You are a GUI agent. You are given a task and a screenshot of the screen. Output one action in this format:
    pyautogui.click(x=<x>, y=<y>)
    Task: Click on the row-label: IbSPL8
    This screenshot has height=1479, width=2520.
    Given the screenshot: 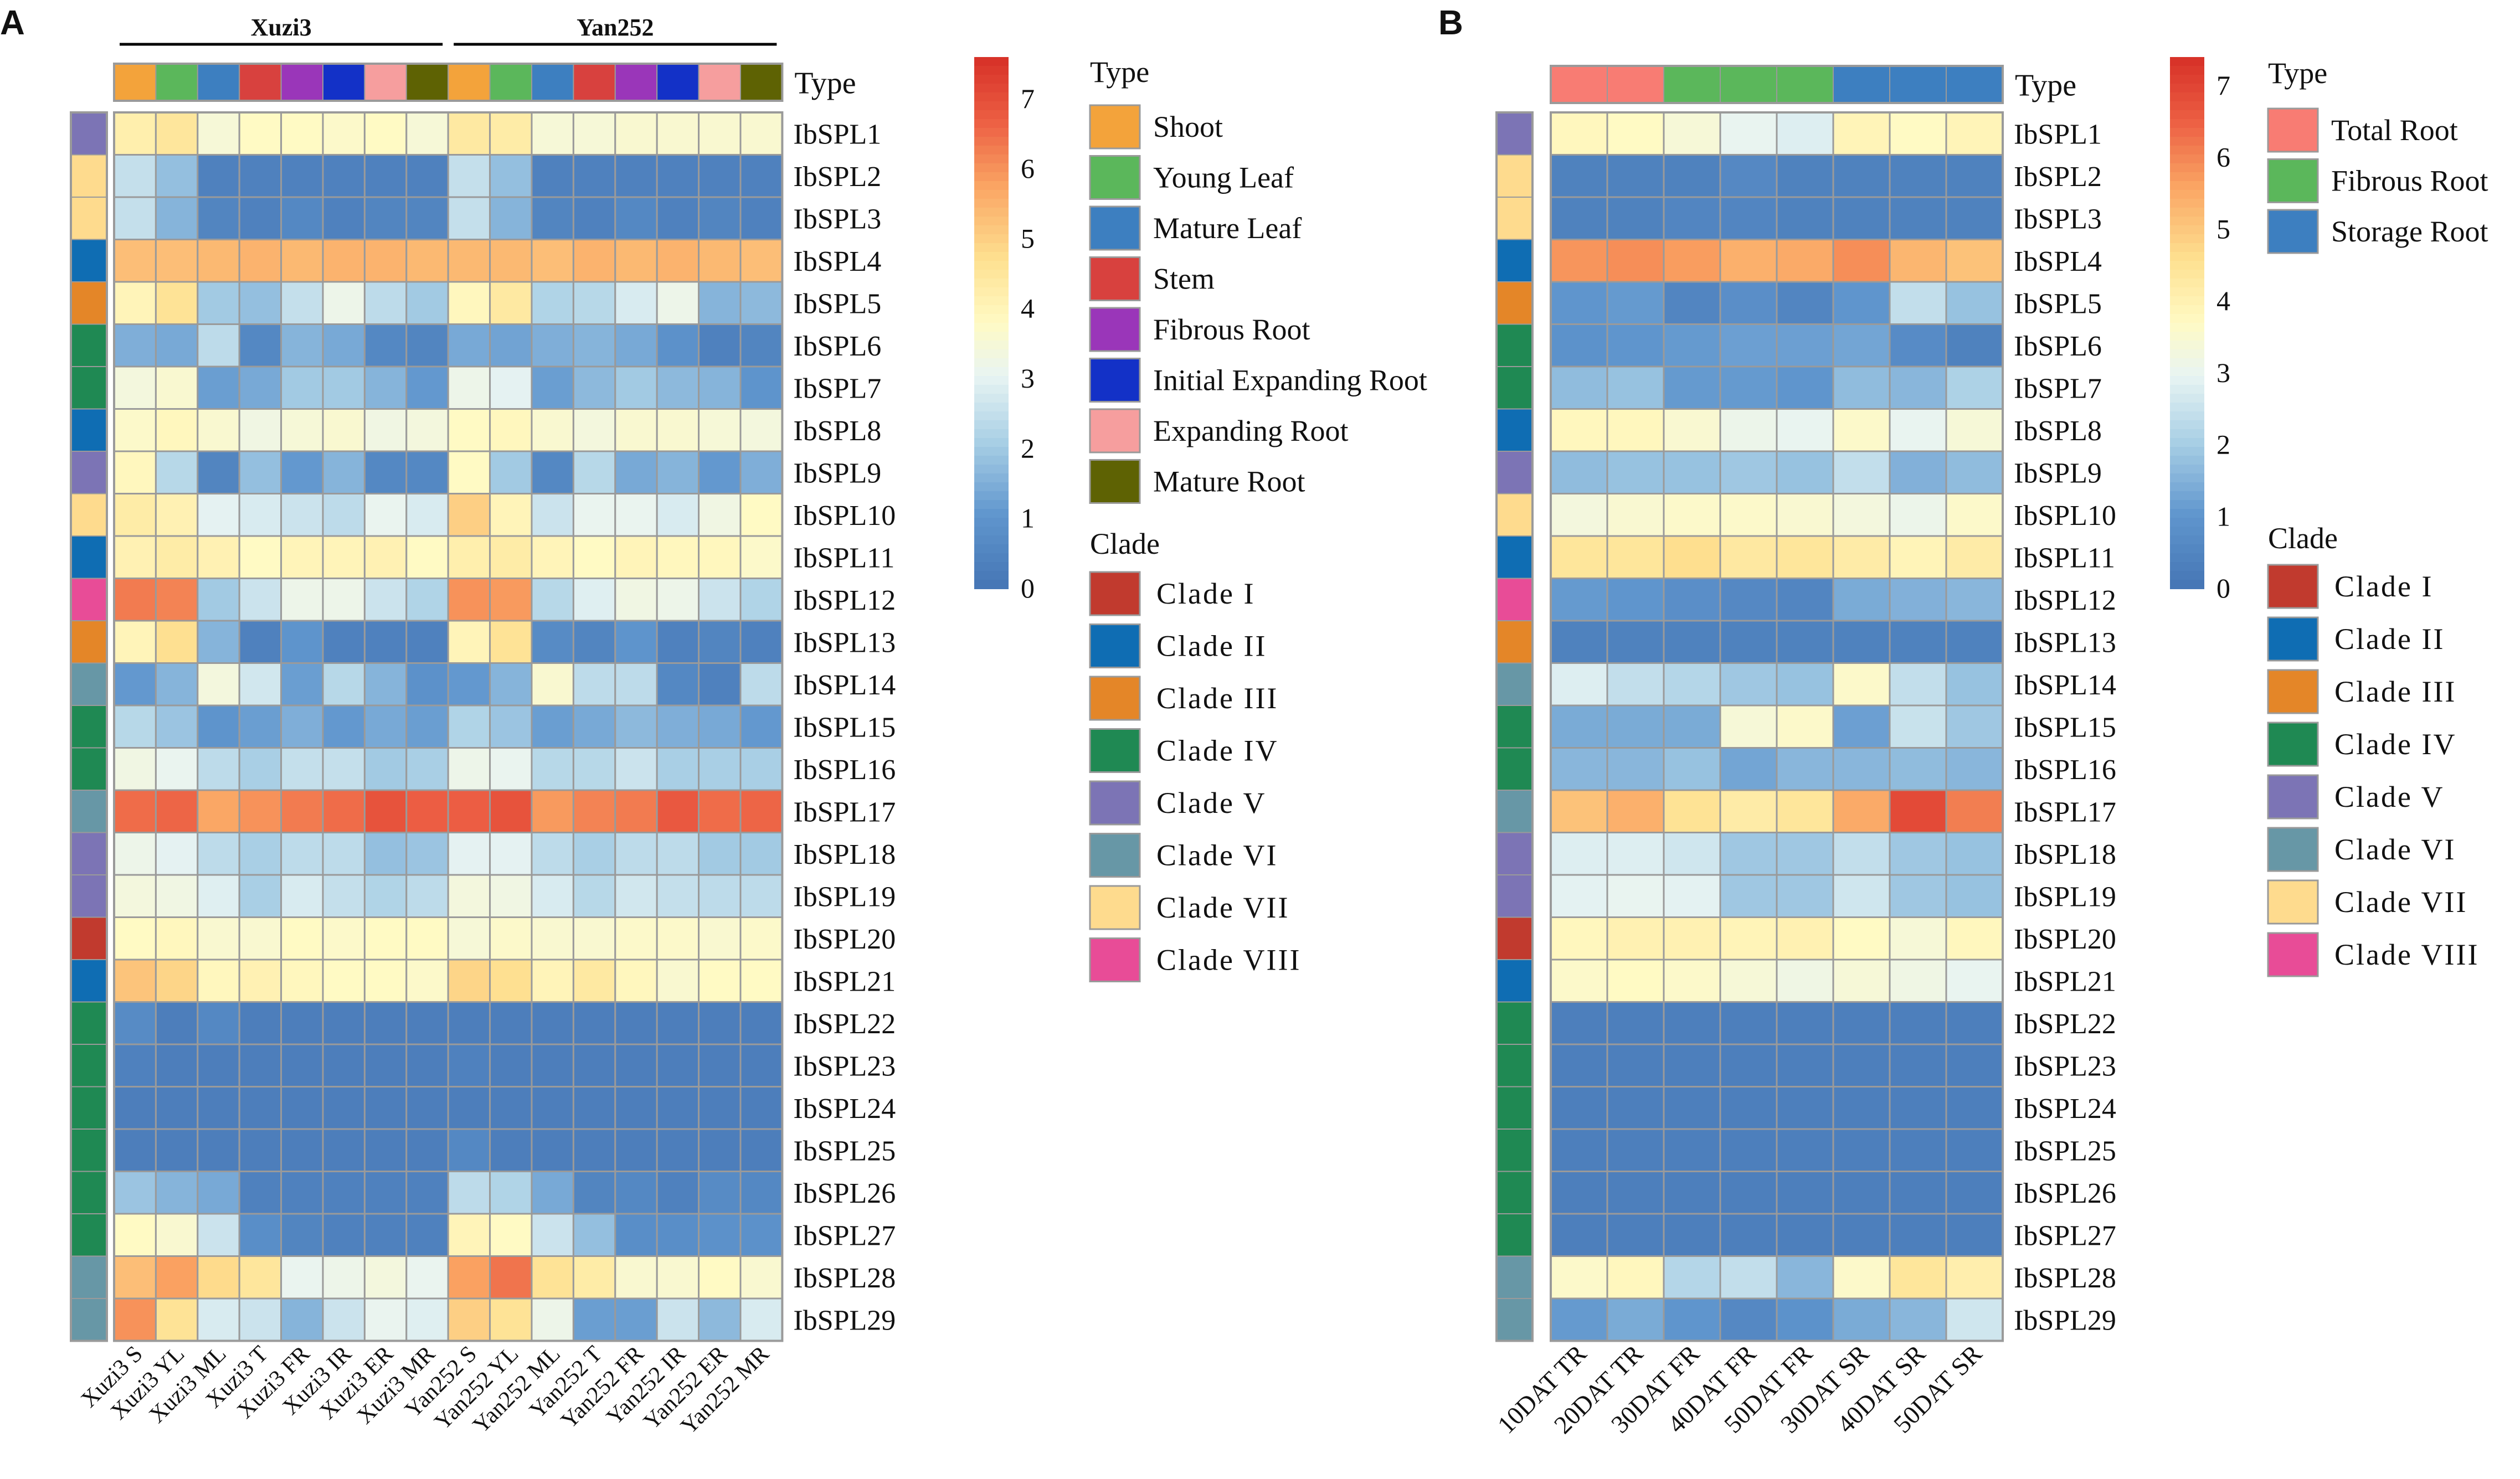 What is the action you would take?
    pyautogui.click(x=837, y=431)
    